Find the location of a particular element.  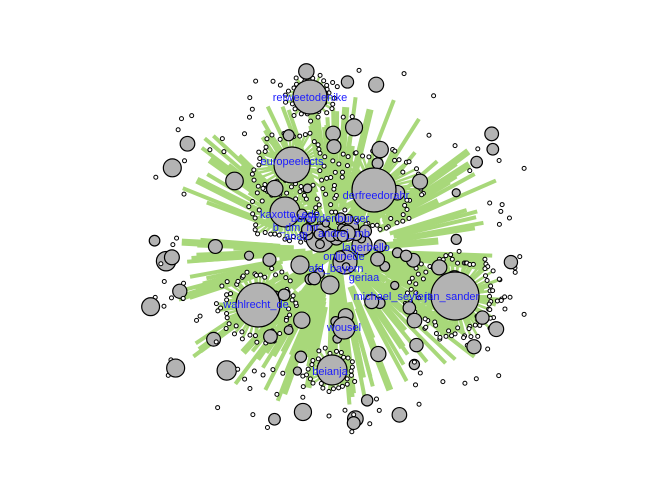

hub-beianja is located at coordinates (332, 370).